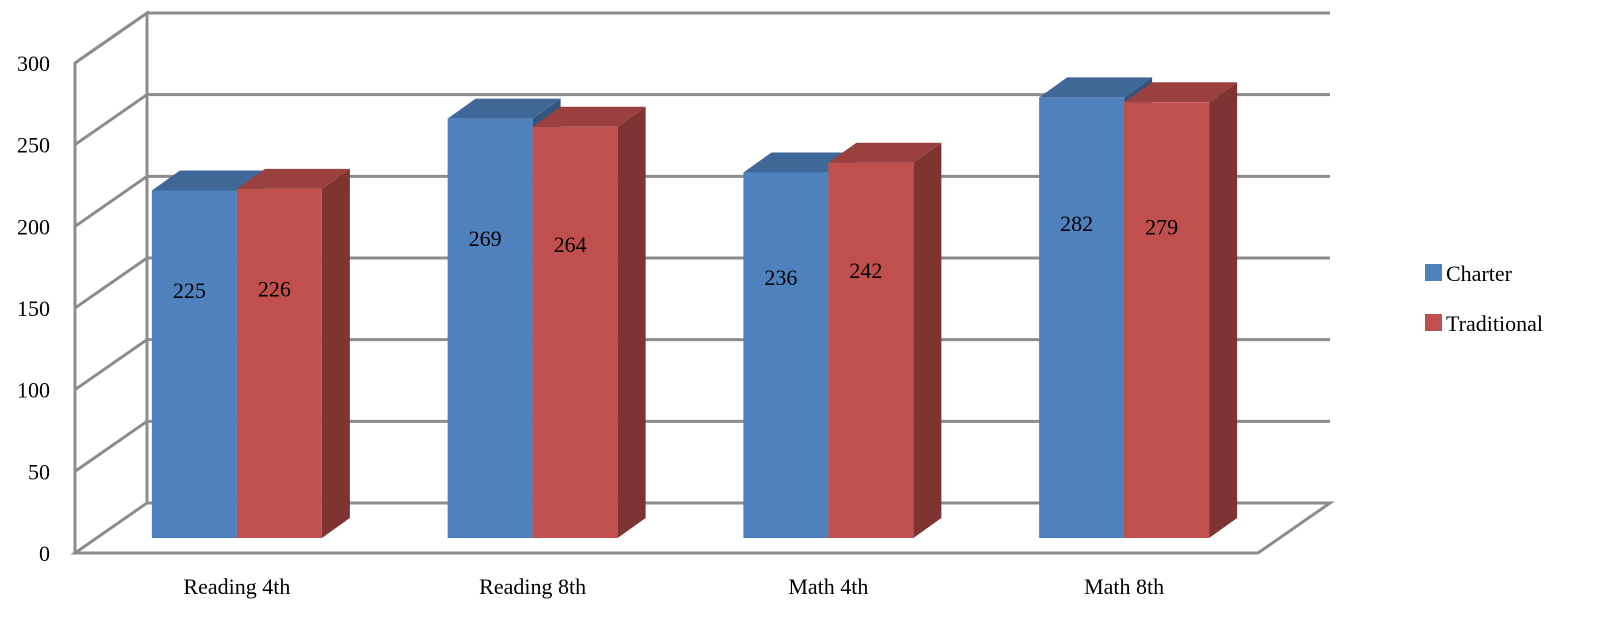 Image resolution: width=1615 pixels, height=622 pixels. I want to click on data-label: 264, so click(570, 244).